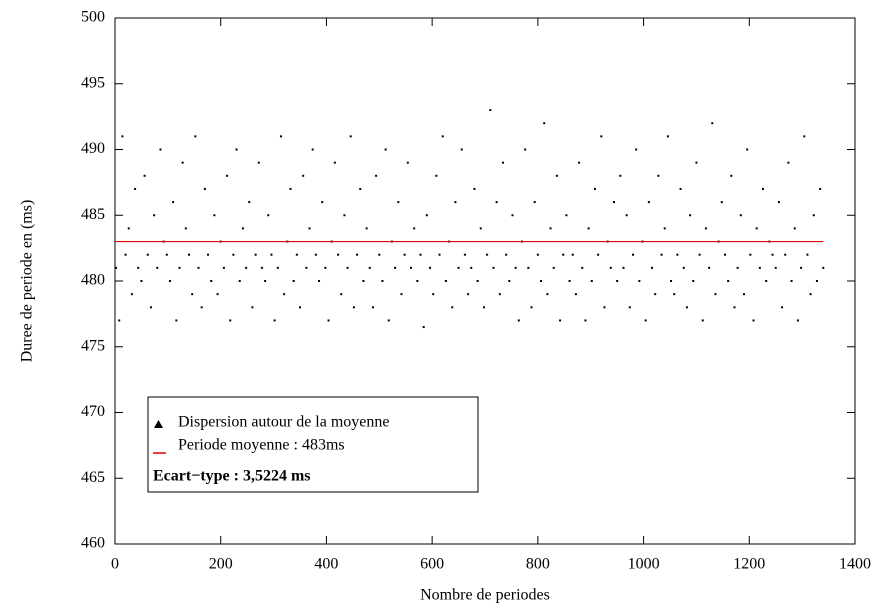 Image resolution: width=885 pixels, height=610 pixels. Describe the element at coordinates (232, 476) in the screenshot. I see `annotation: Ecart−type : 3,5224 ms` at that location.